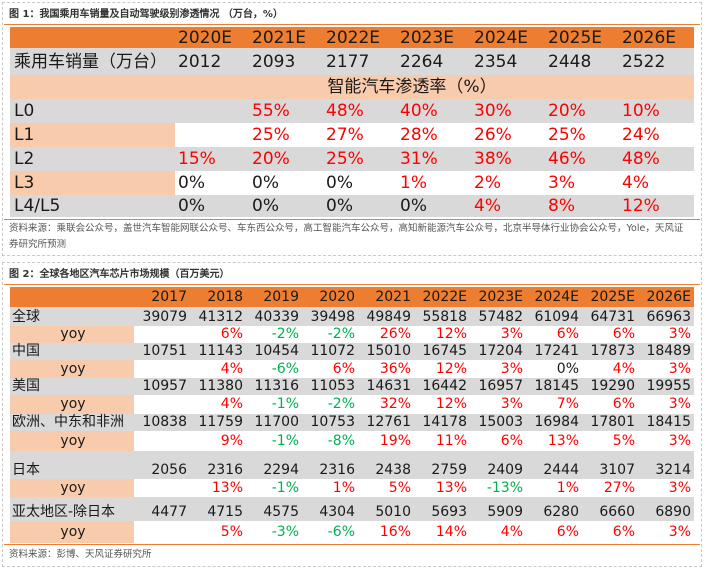 The image size is (704, 569). I want to click on market-value: 3107, so click(617, 470).